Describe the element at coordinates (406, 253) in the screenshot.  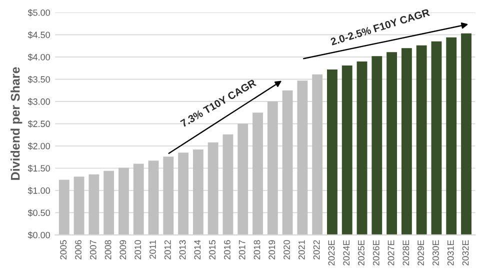
I see `x-tick-label: 2028E` at that location.